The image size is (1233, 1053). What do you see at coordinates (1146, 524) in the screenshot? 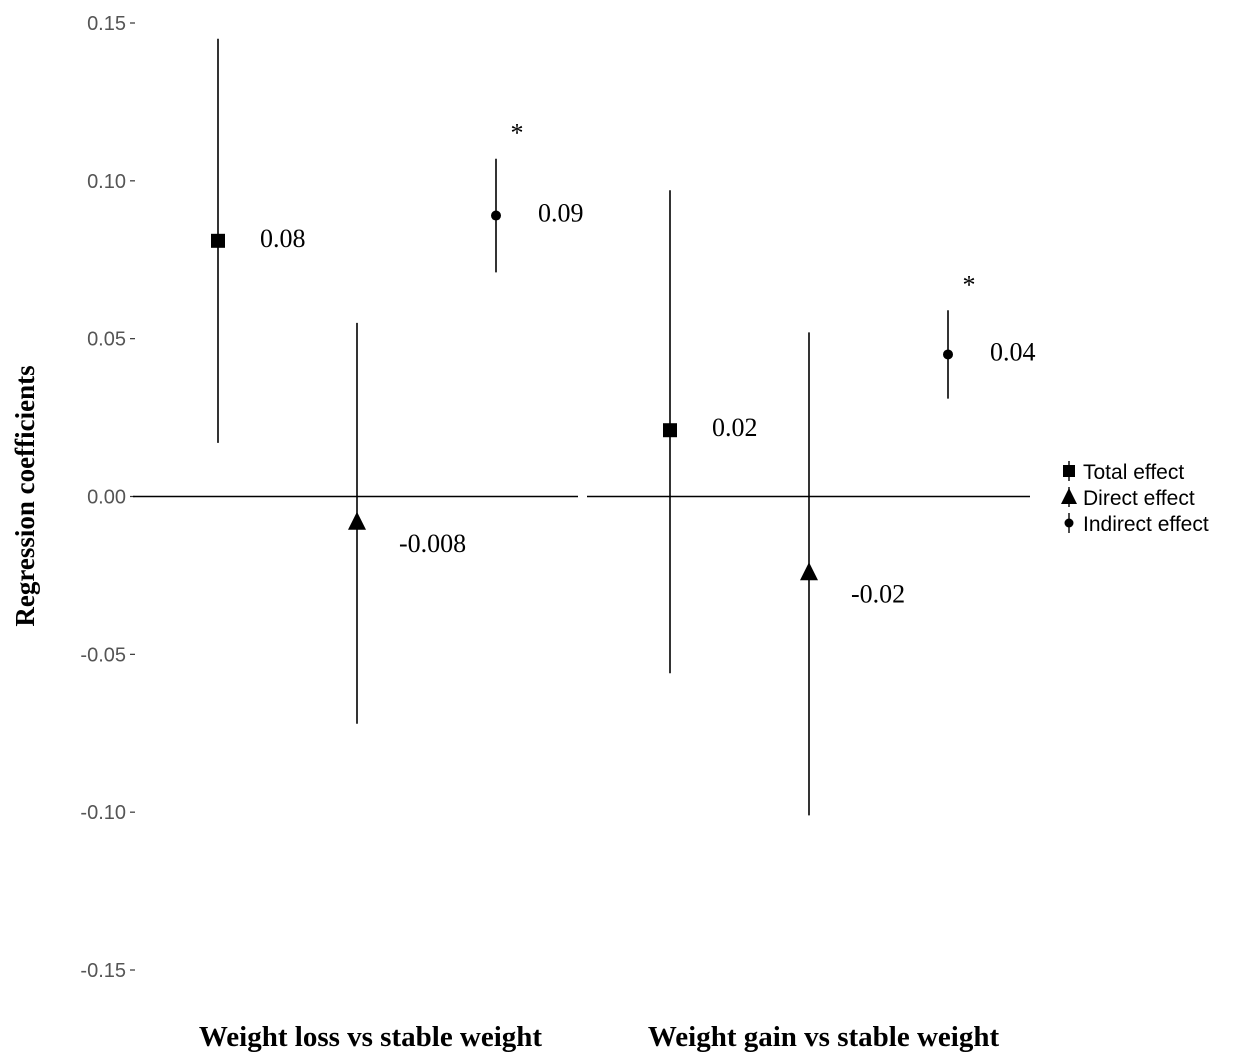
I see `legend-label: Indirect effect` at bounding box center [1146, 524].